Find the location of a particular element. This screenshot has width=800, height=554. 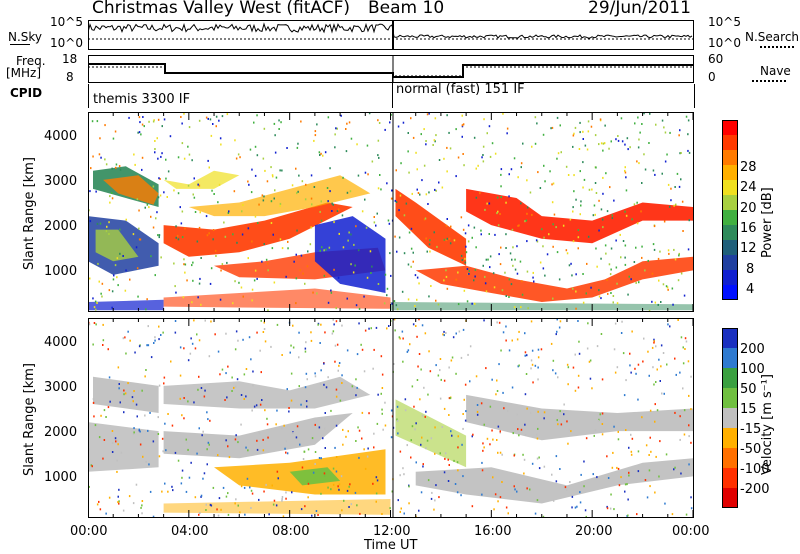

freq-label: Freq. is located at coordinates (31, 61).